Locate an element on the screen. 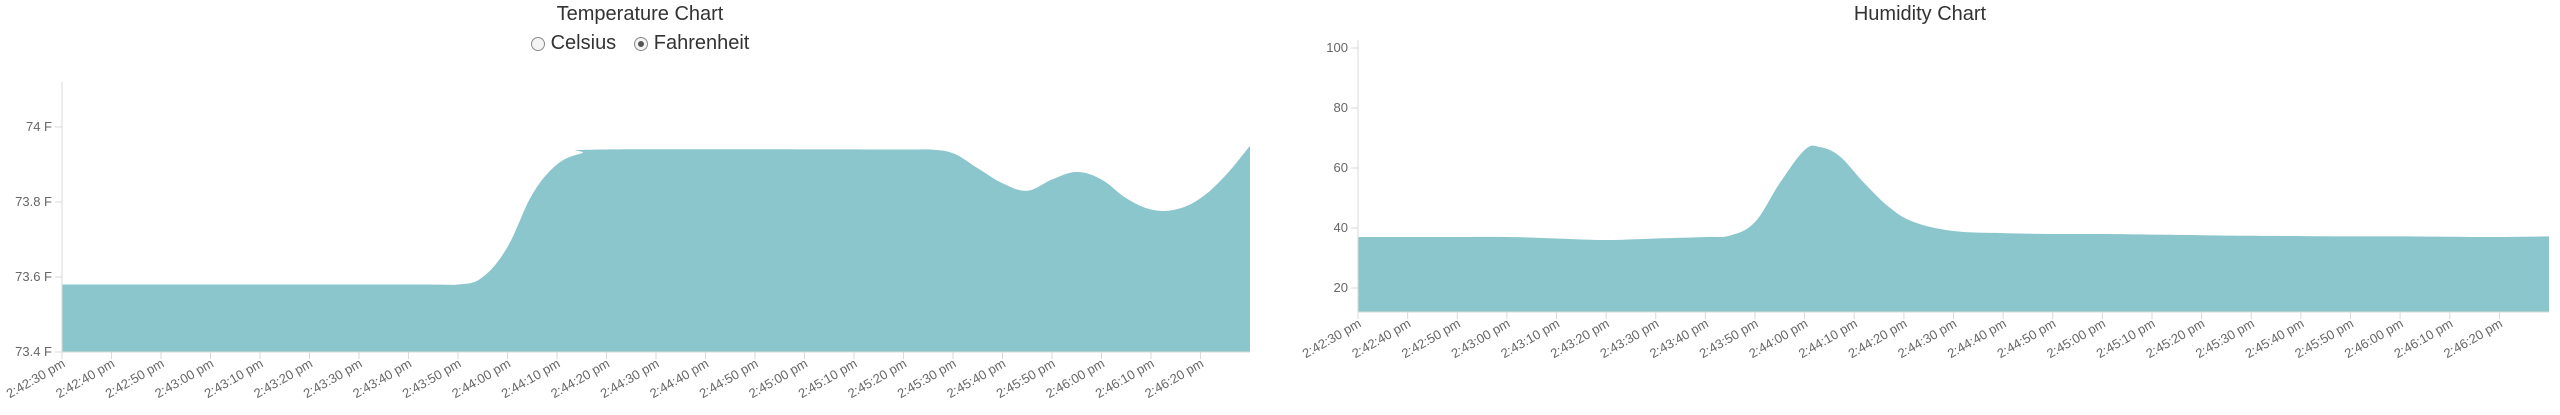  celsius-radio is located at coordinates (537, 43).